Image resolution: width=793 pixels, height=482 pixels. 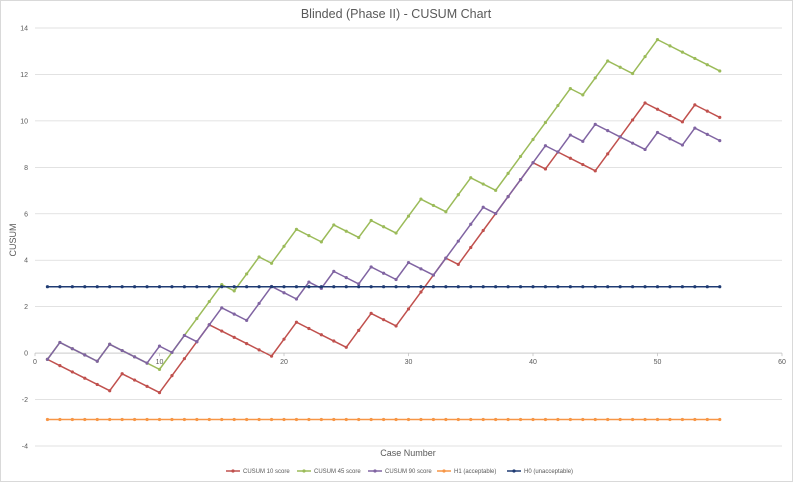 I want to click on series-h1-acceptable, so click(x=383, y=419).